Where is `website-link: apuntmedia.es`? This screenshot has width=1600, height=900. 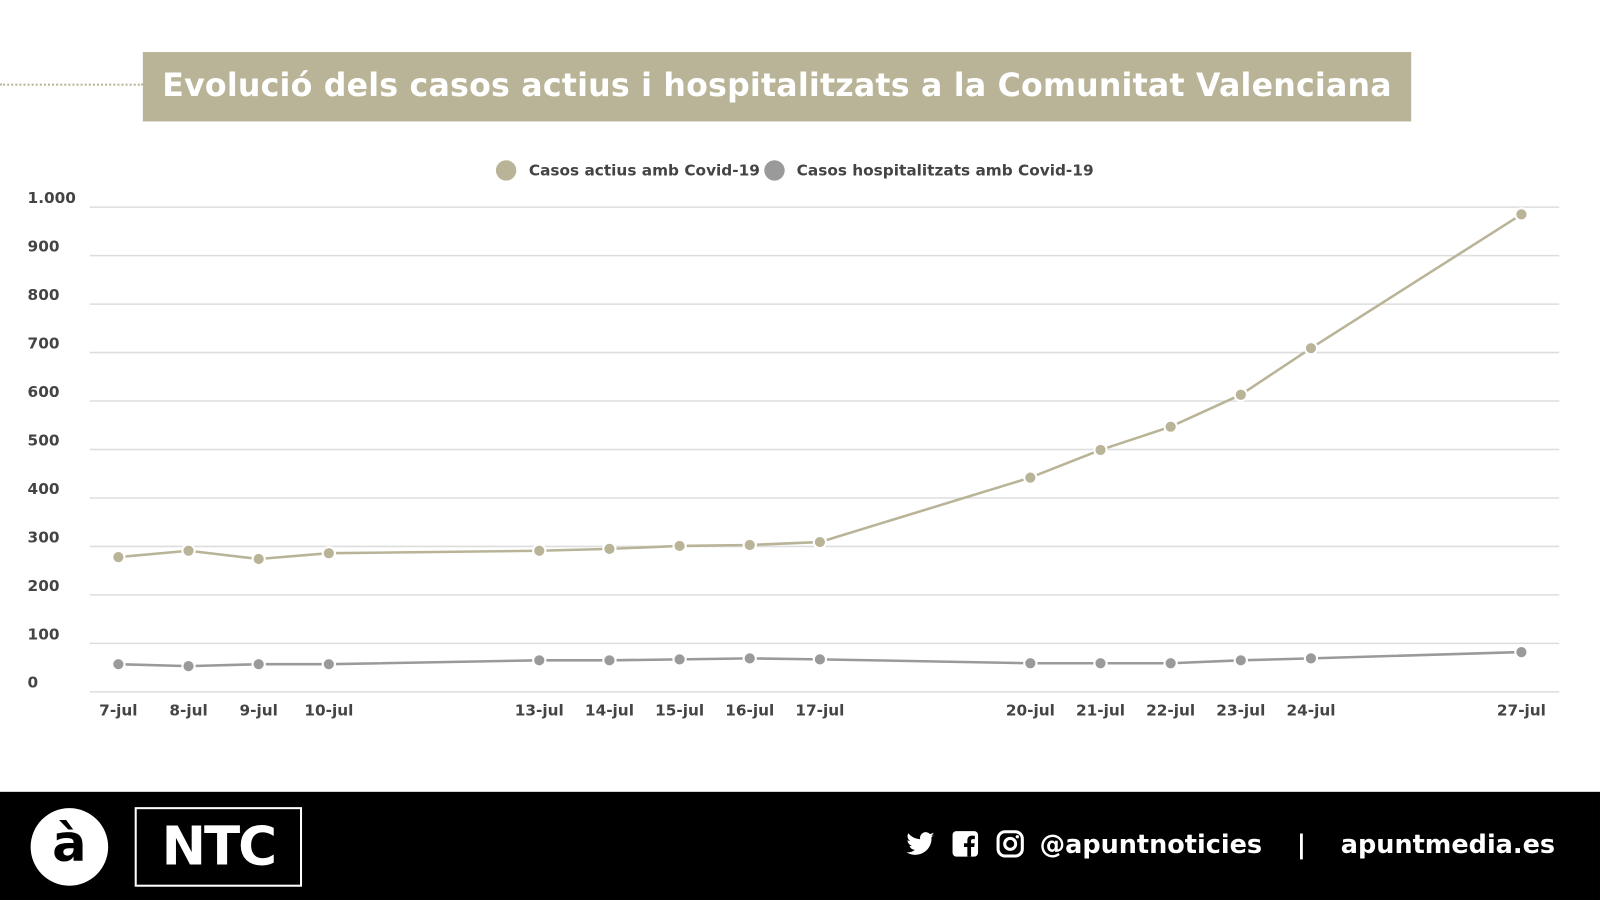
website-link: apuntmedia.es is located at coordinates (1448, 844).